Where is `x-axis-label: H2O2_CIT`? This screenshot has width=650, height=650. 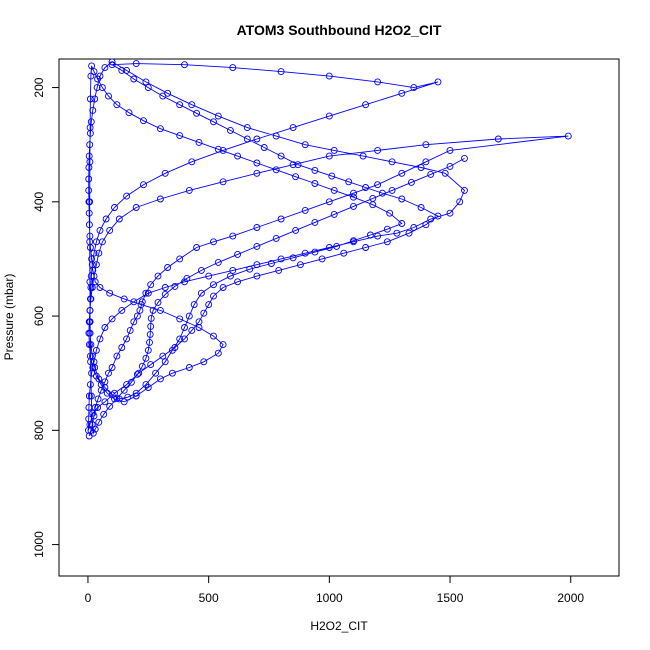
x-axis-label: H2O2_CIT is located at coordinates (339, 626).